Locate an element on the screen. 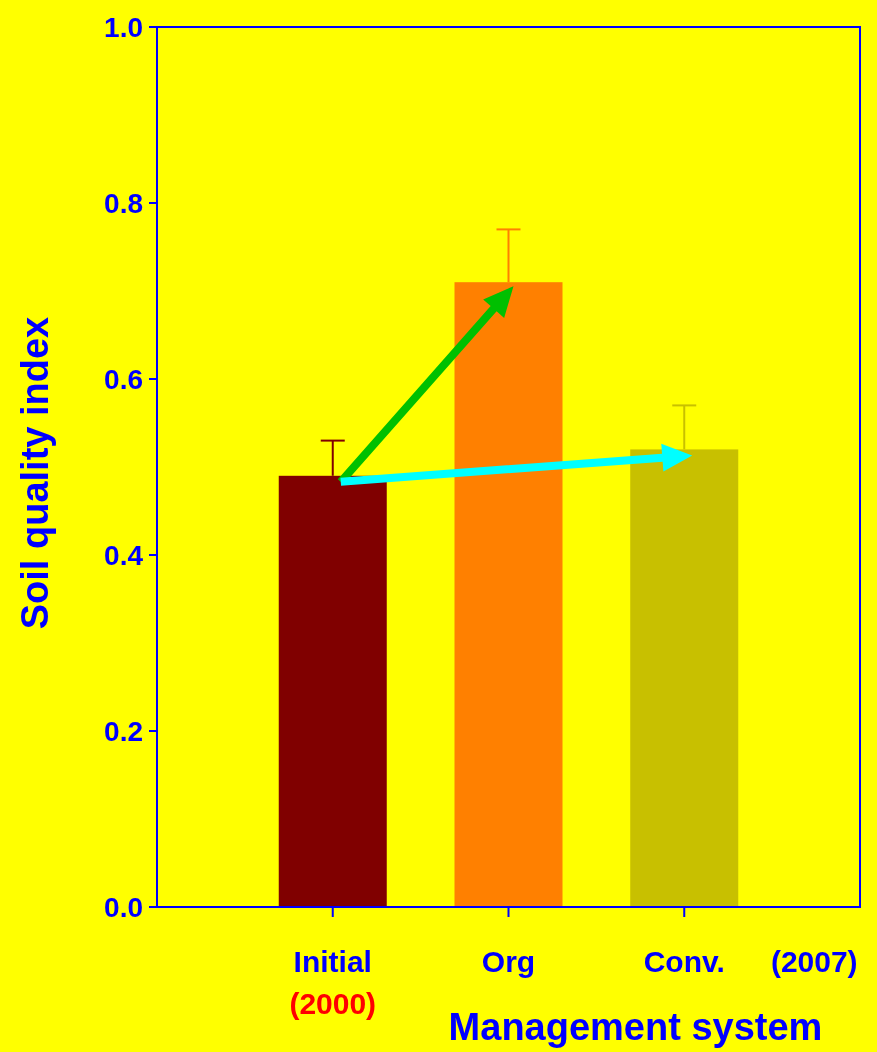  y-tick-label: 1.0 is located at coordinates (123, 27).